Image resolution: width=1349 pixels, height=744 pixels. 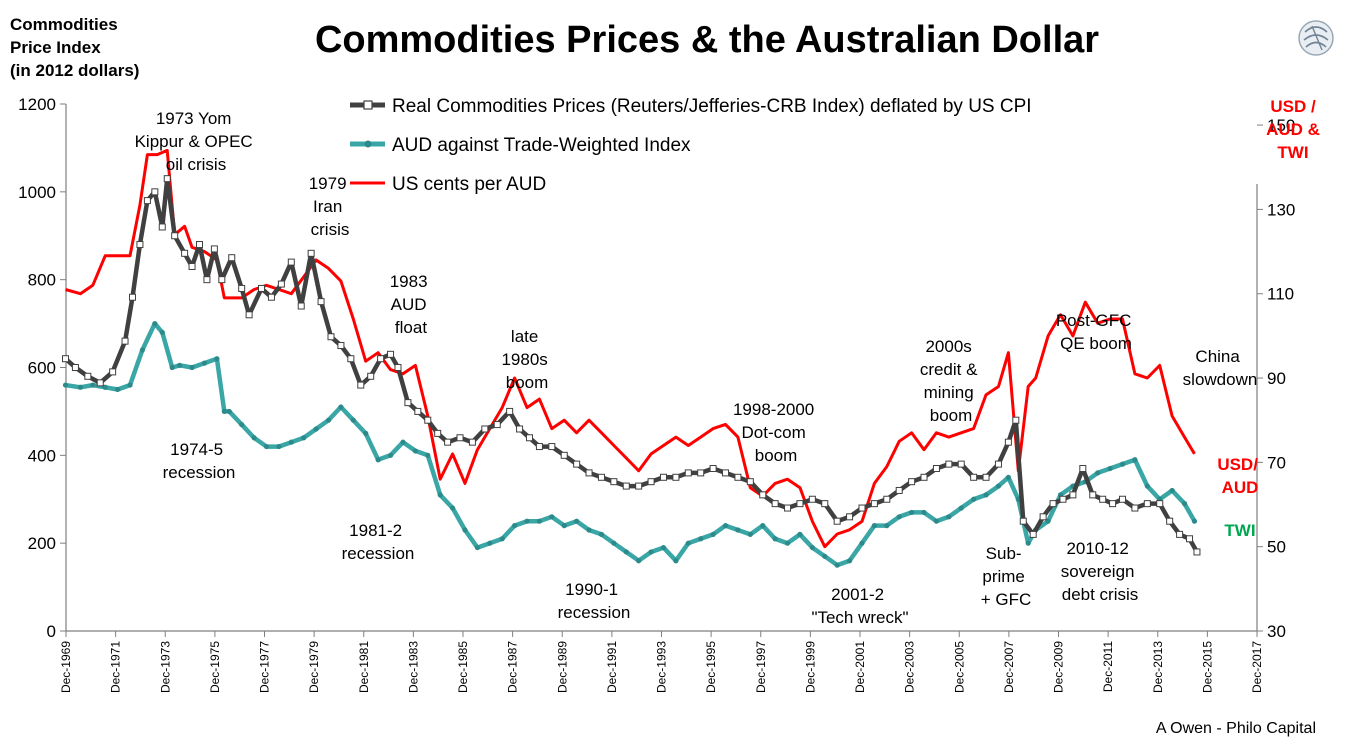 I want to click on annotation-post-gfc: Post-GFC QE boom, so click(x=1096, y=332).